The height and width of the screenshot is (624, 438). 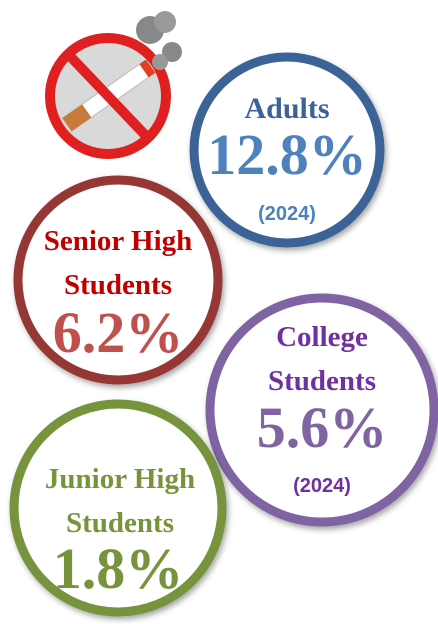 What do you see at coordinates (287, 154) in the screenshot?
I see `circle-value: 12.8%` at bounding box center [287, 154].